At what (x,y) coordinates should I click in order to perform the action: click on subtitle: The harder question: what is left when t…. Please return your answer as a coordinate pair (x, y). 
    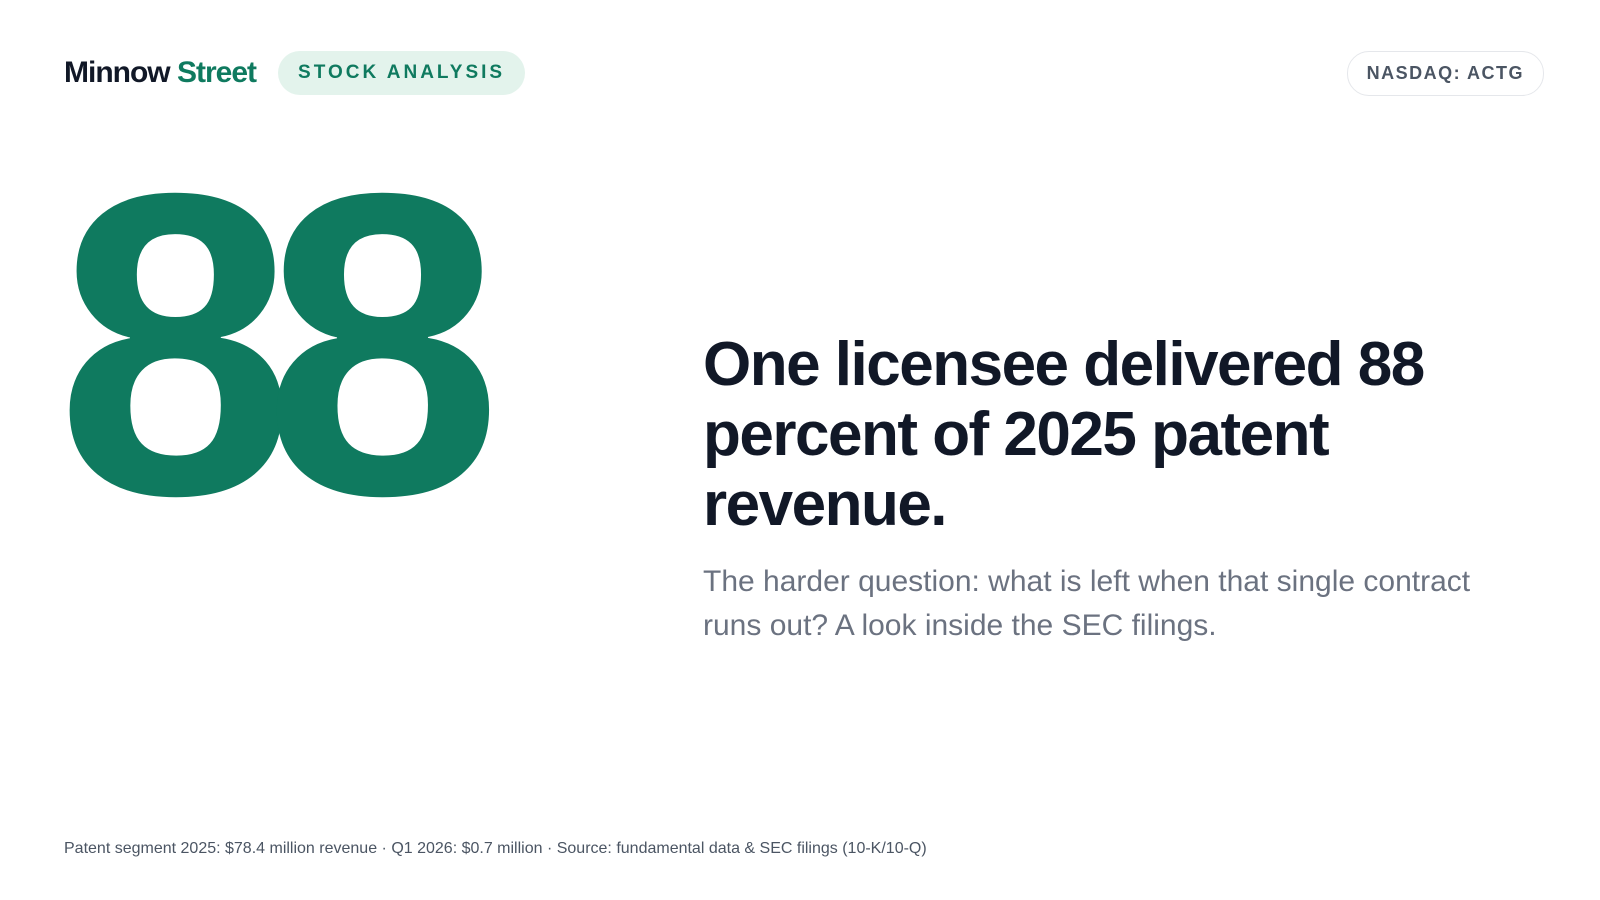
    Looking at the image, I should click on (1087, 603).